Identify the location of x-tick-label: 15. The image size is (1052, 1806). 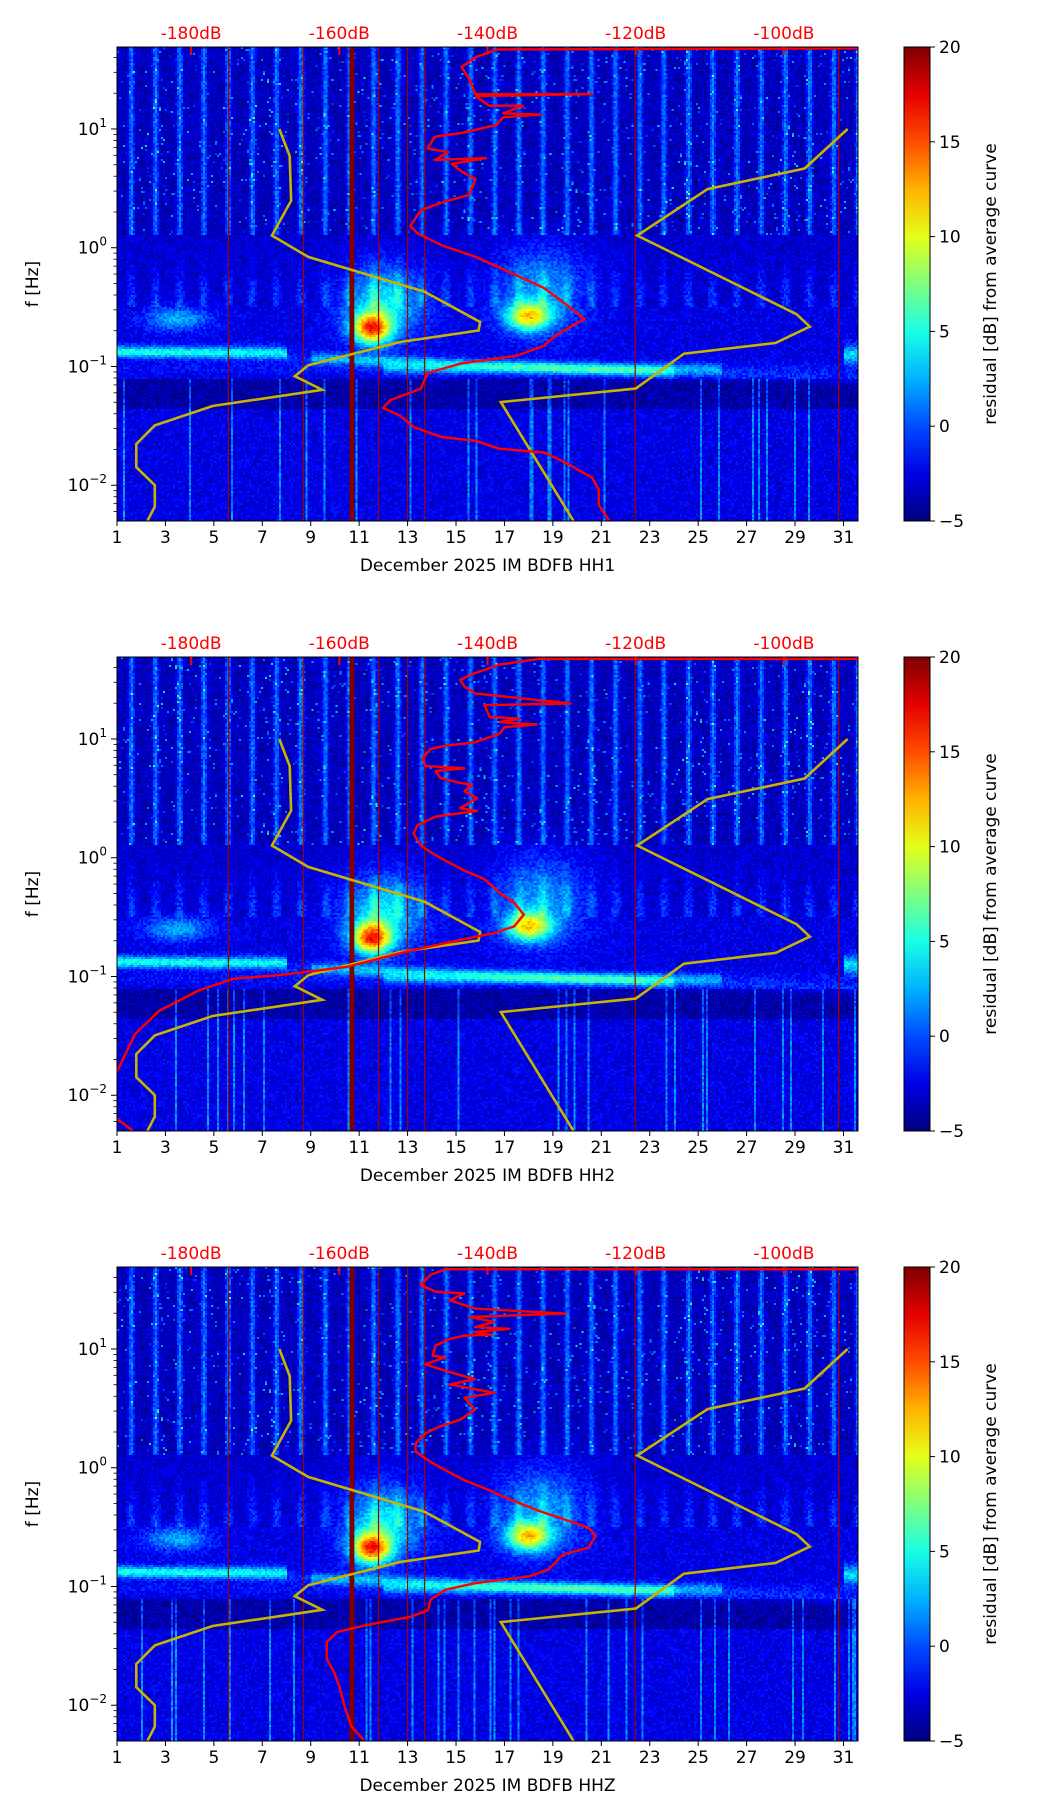
(456, 538).